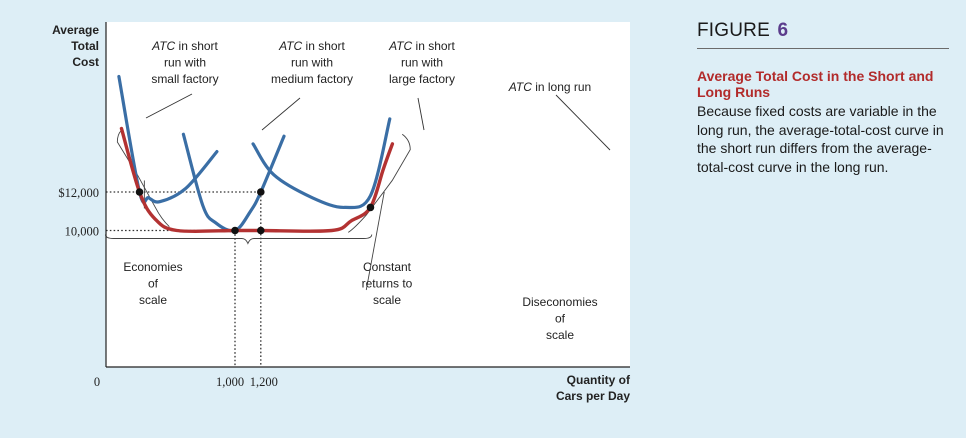  I want to click on region-label: Economies, so click(152, 267).